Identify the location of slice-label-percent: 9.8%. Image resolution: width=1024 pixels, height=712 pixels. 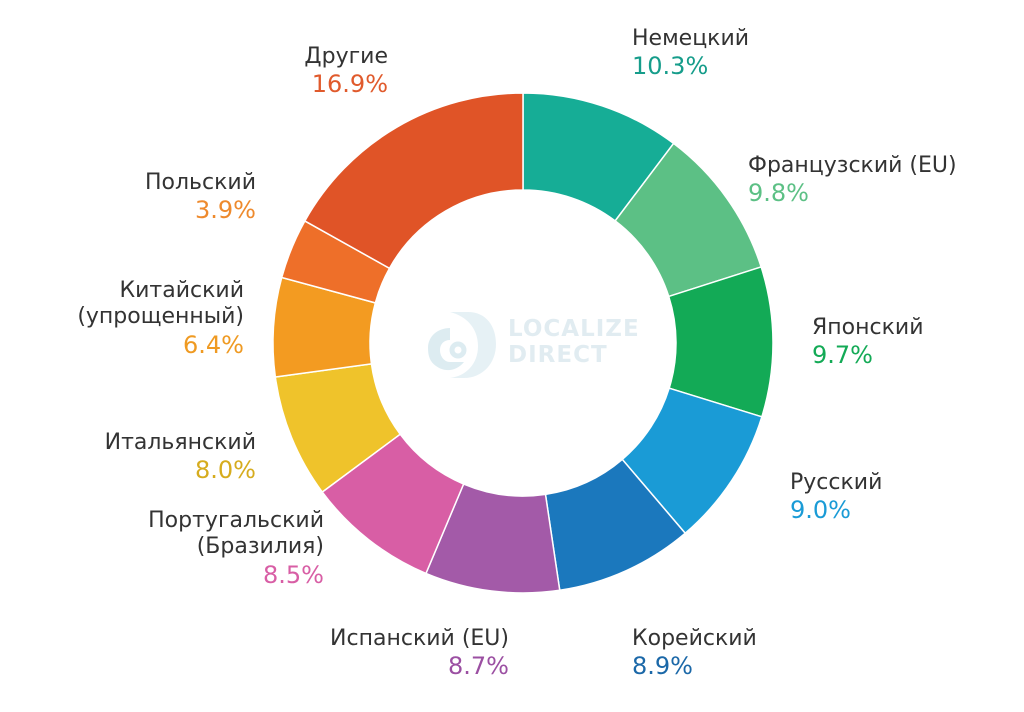
(778, 193).